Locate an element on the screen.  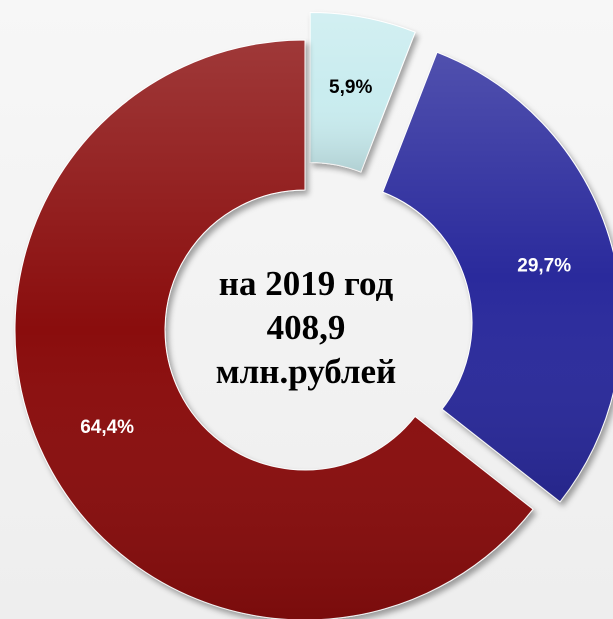
center-label-value: 408,9 is located at coordinates (306, 327).